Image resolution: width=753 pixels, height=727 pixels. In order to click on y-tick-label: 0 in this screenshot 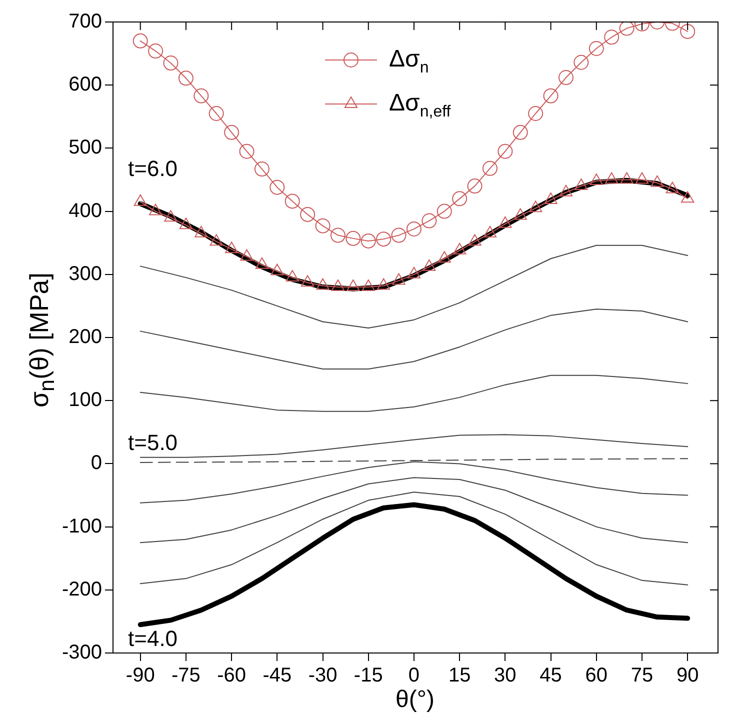, I will do `click(96, 463)`.